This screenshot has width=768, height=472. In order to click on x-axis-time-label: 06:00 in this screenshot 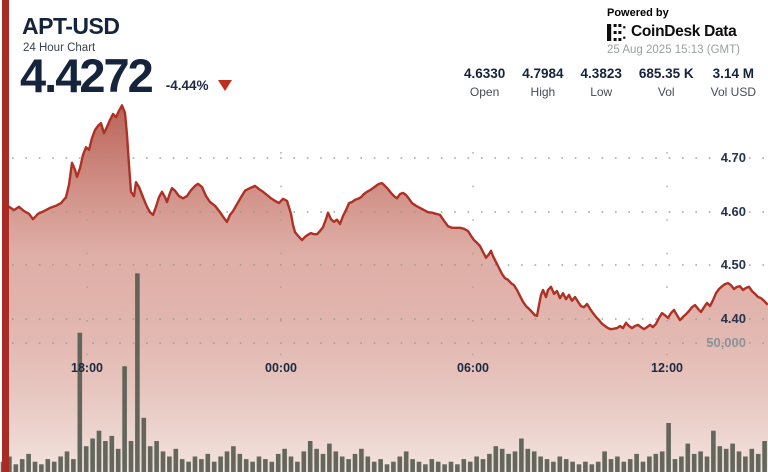, I will do `click(473, 368)`.